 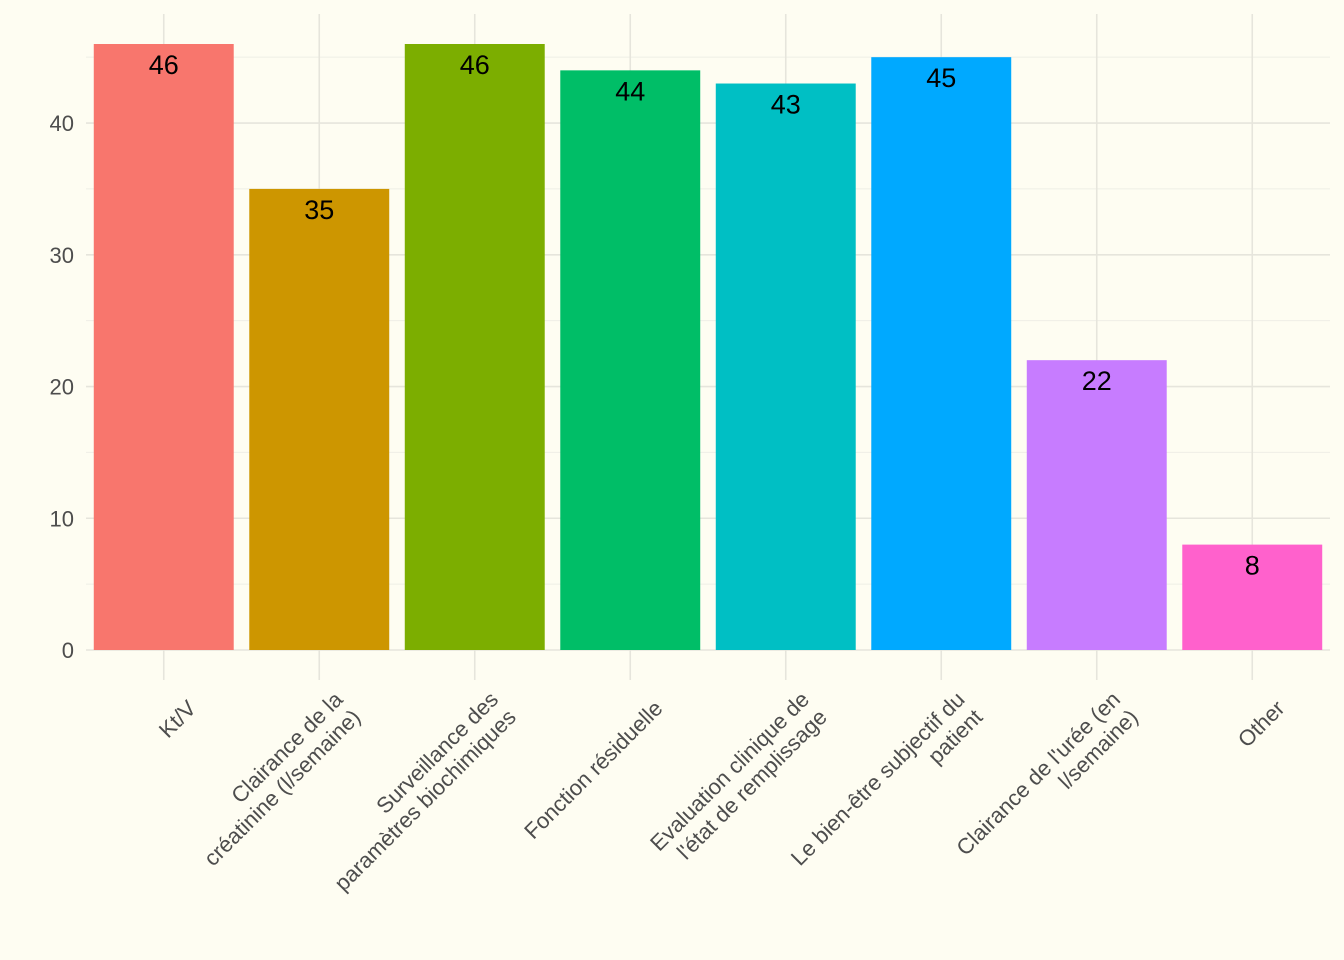 I want to click on x-tick-label: Clairance de lacréatinine (l/semaine), so click(x=273, y=778).